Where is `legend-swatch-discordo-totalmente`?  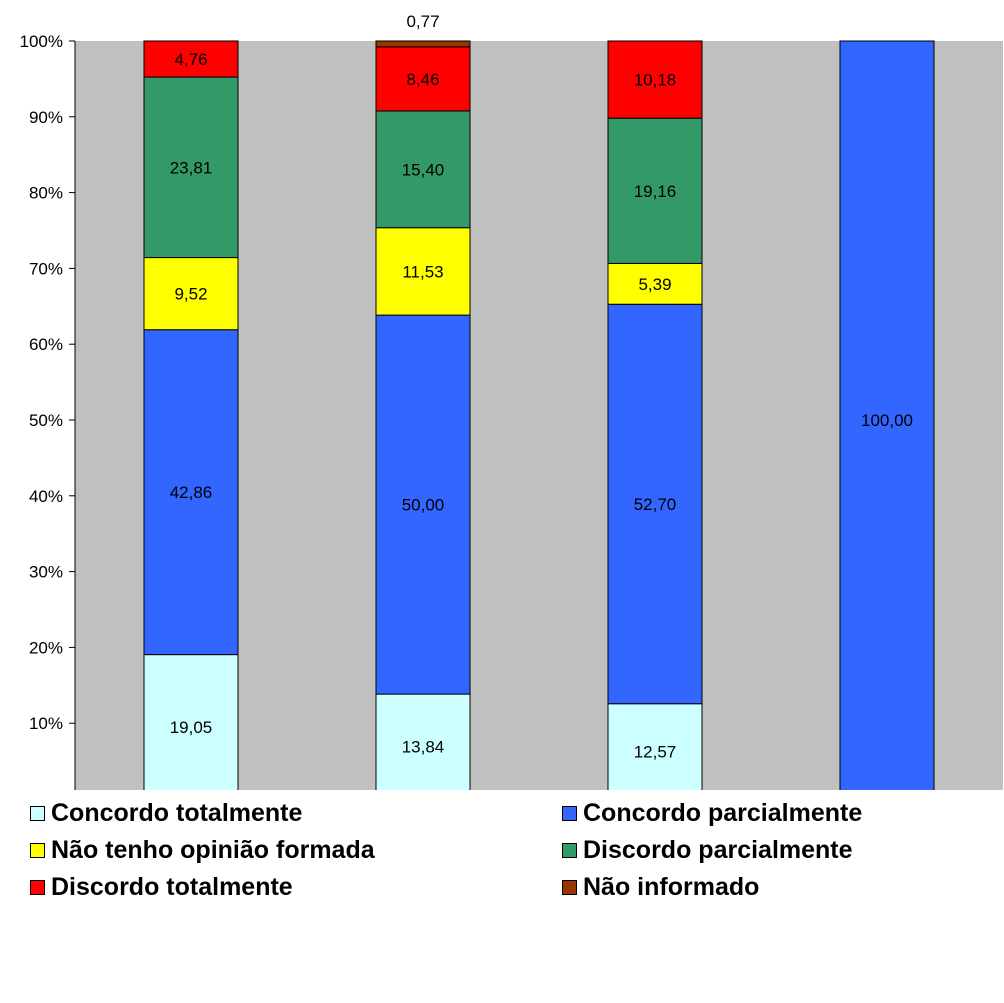
legend-swatch-discordo-totalmente is located at coordinates (37, 887).